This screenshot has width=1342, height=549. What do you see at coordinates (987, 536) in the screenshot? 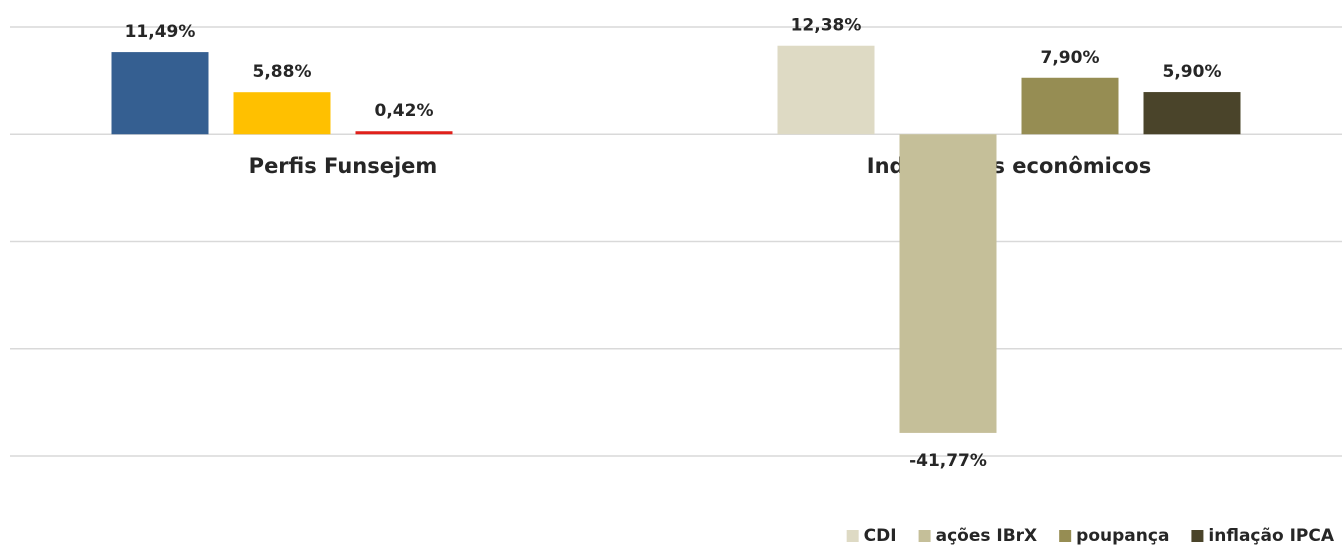
I see `legend-label: ações IBrX` at bounding box center [987, 536].